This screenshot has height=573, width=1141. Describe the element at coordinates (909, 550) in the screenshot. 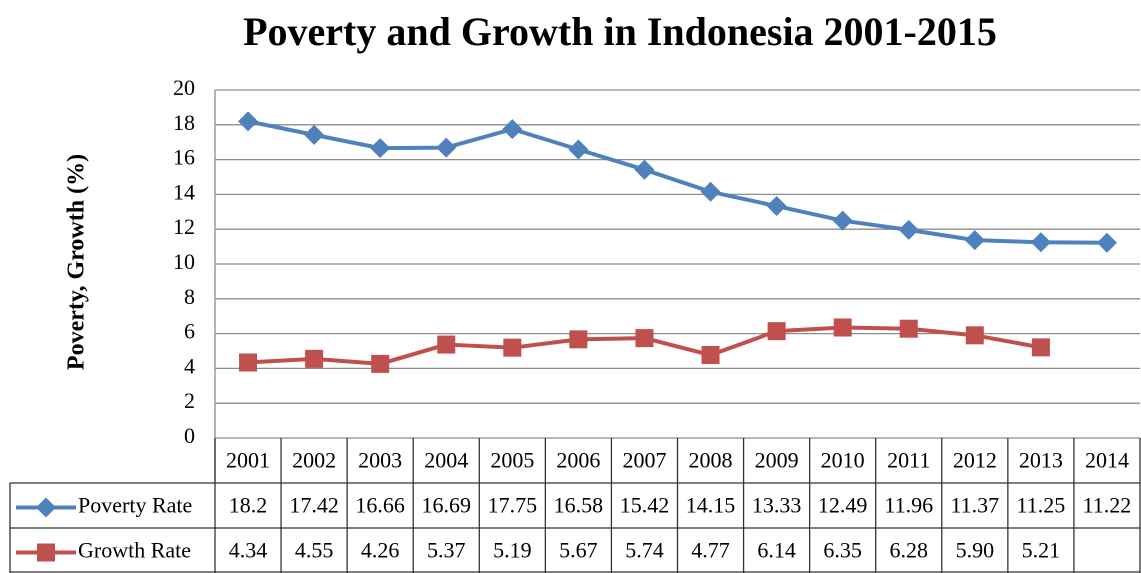

I see `table-value: 6.28` at that location.